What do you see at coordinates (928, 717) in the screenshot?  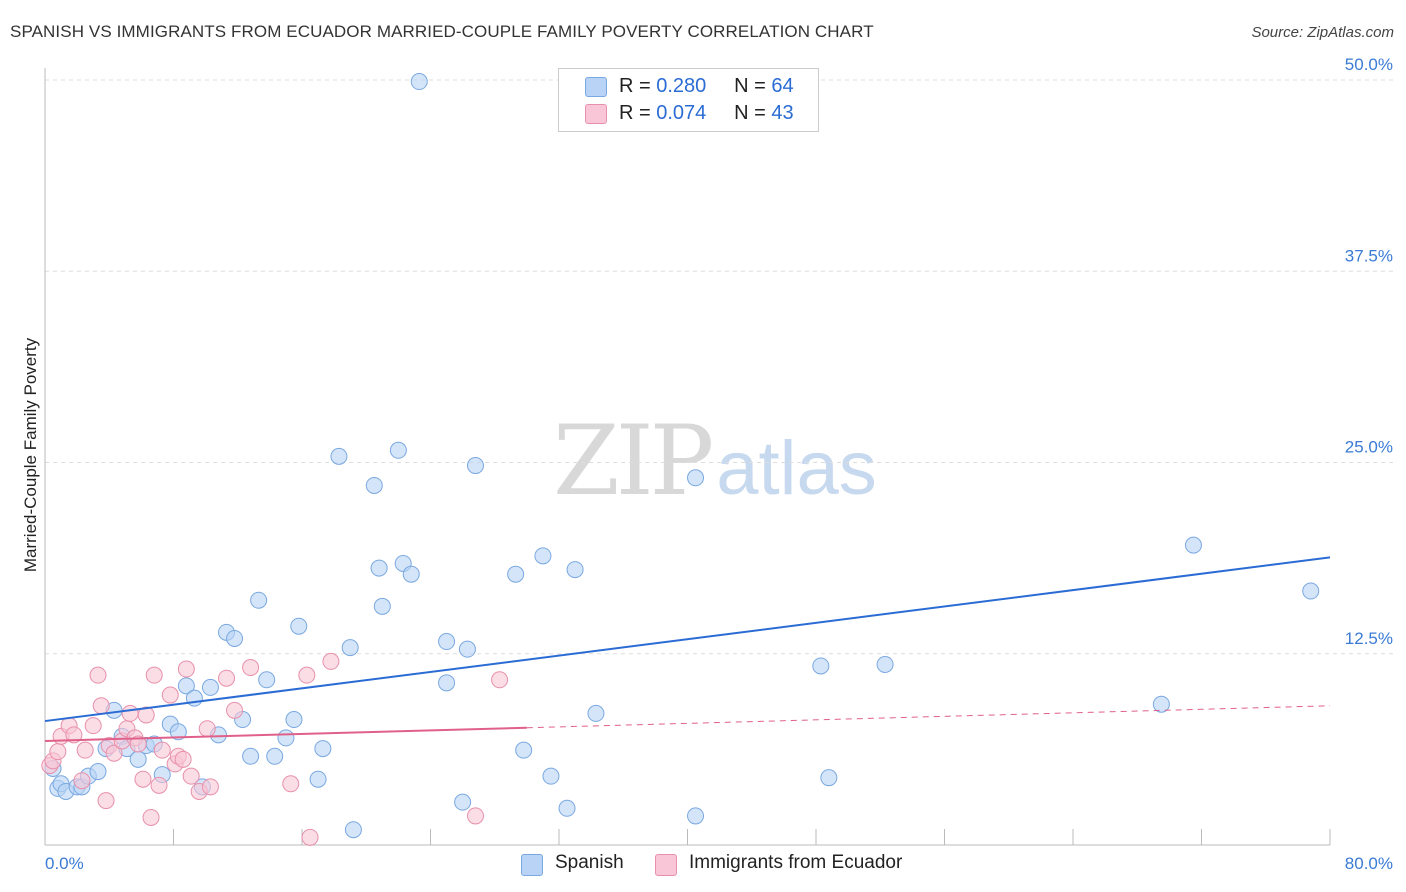 I see `trend-line-ecuador-extrapolated` at bounding box center [928, 717].